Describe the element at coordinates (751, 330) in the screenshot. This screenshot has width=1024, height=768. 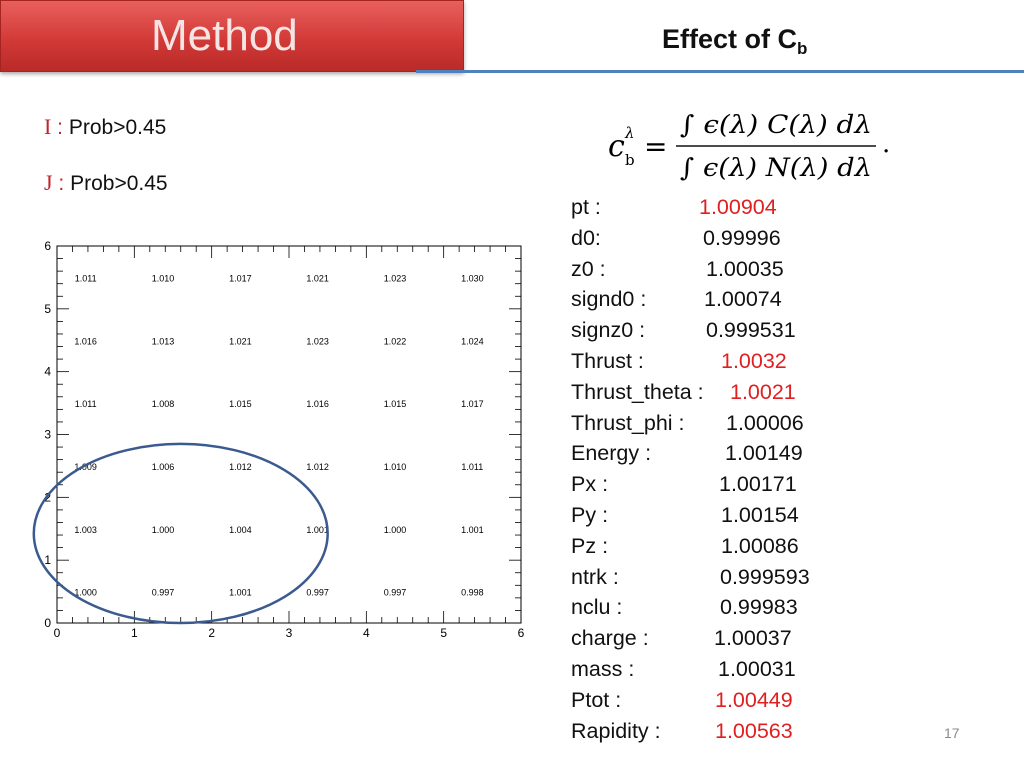
I see `variable-value: 0.999531` at that location.